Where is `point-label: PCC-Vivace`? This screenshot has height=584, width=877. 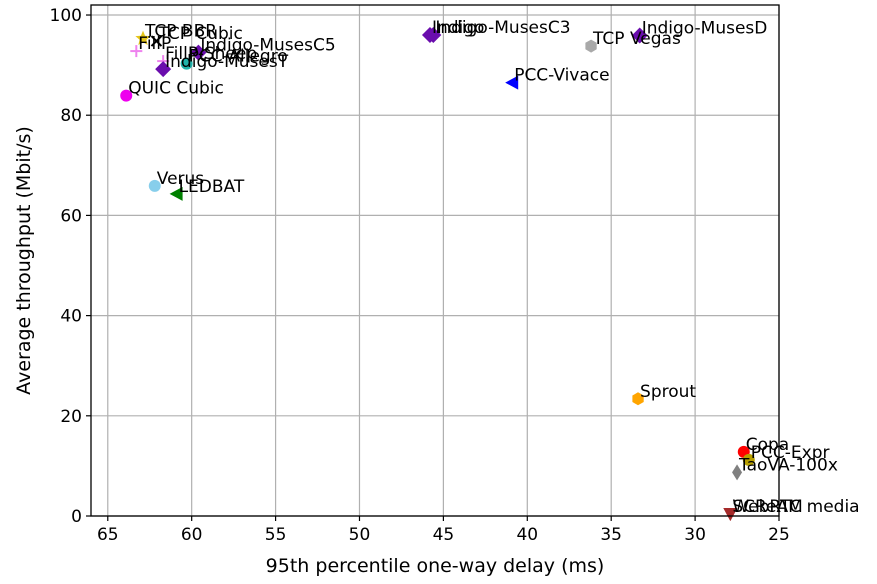 point-label: PCC-Vivace is located at coordinates (561, 76).